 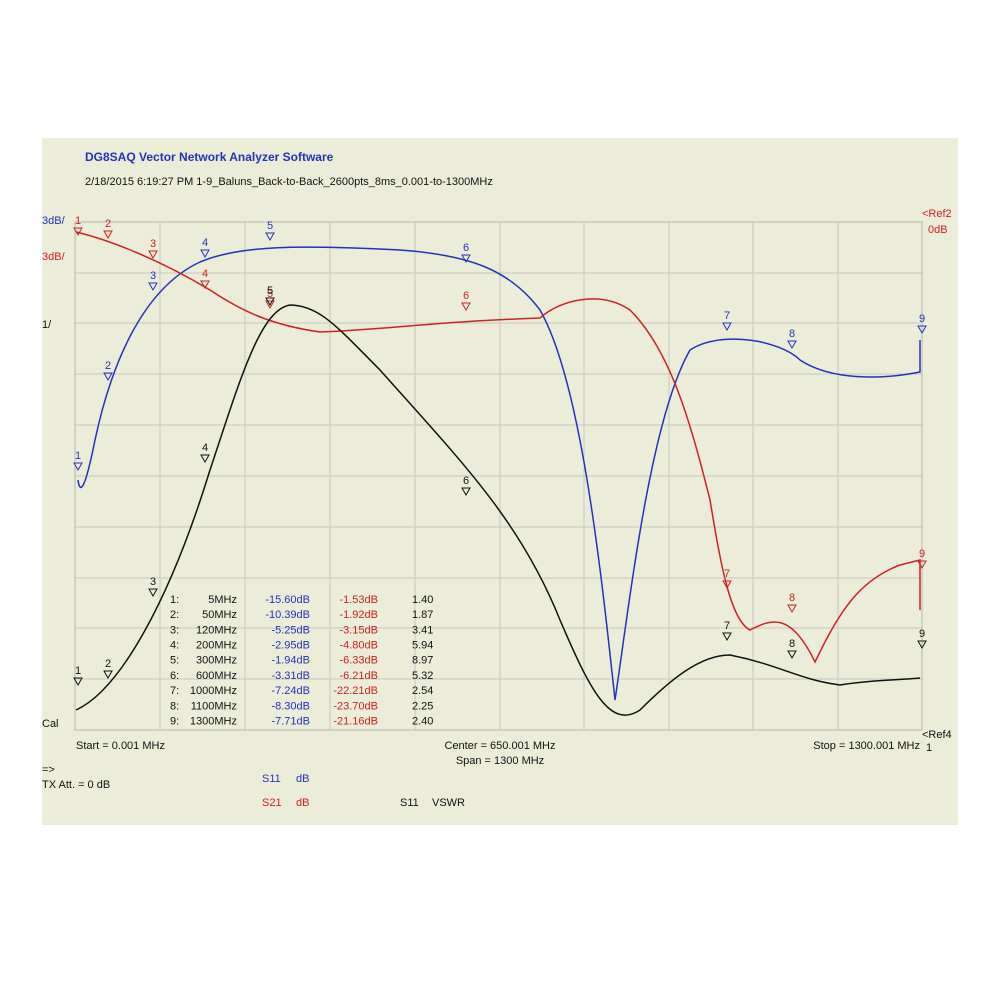 What do you see at coordinates (174, 630) in the screenshot?
I see `marker-num: 3:` at bounding box center [174, 630].